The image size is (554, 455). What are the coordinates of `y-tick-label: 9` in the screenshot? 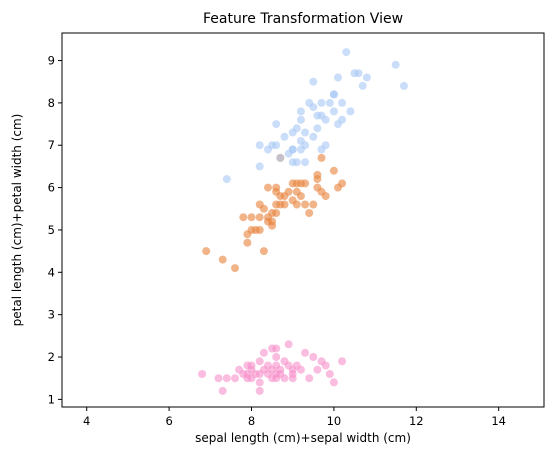 It's located at (51, 61).